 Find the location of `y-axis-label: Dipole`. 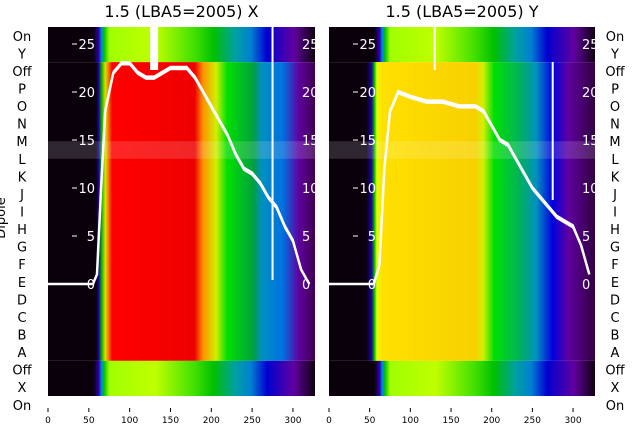

y-axis-label: Dipole is located at coordinates (4, 217).